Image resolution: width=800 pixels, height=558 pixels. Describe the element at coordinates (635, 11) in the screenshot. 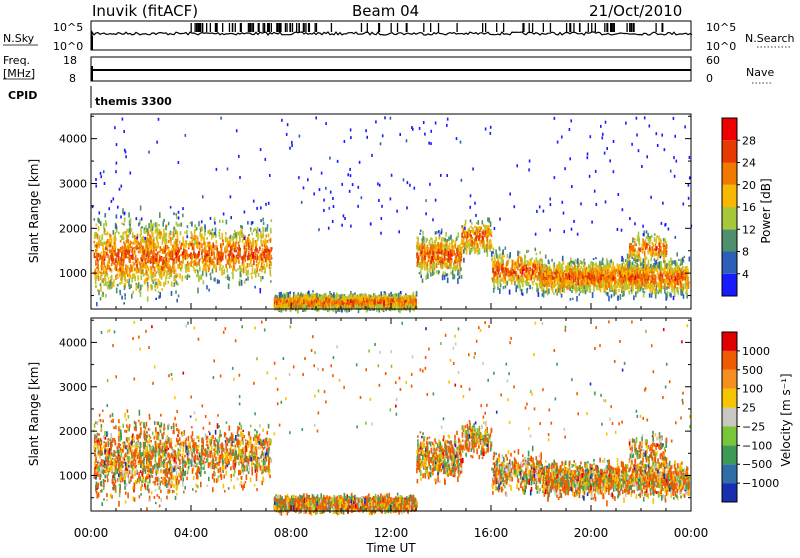

I see `date-title: 21/Oct/2010` at that location.